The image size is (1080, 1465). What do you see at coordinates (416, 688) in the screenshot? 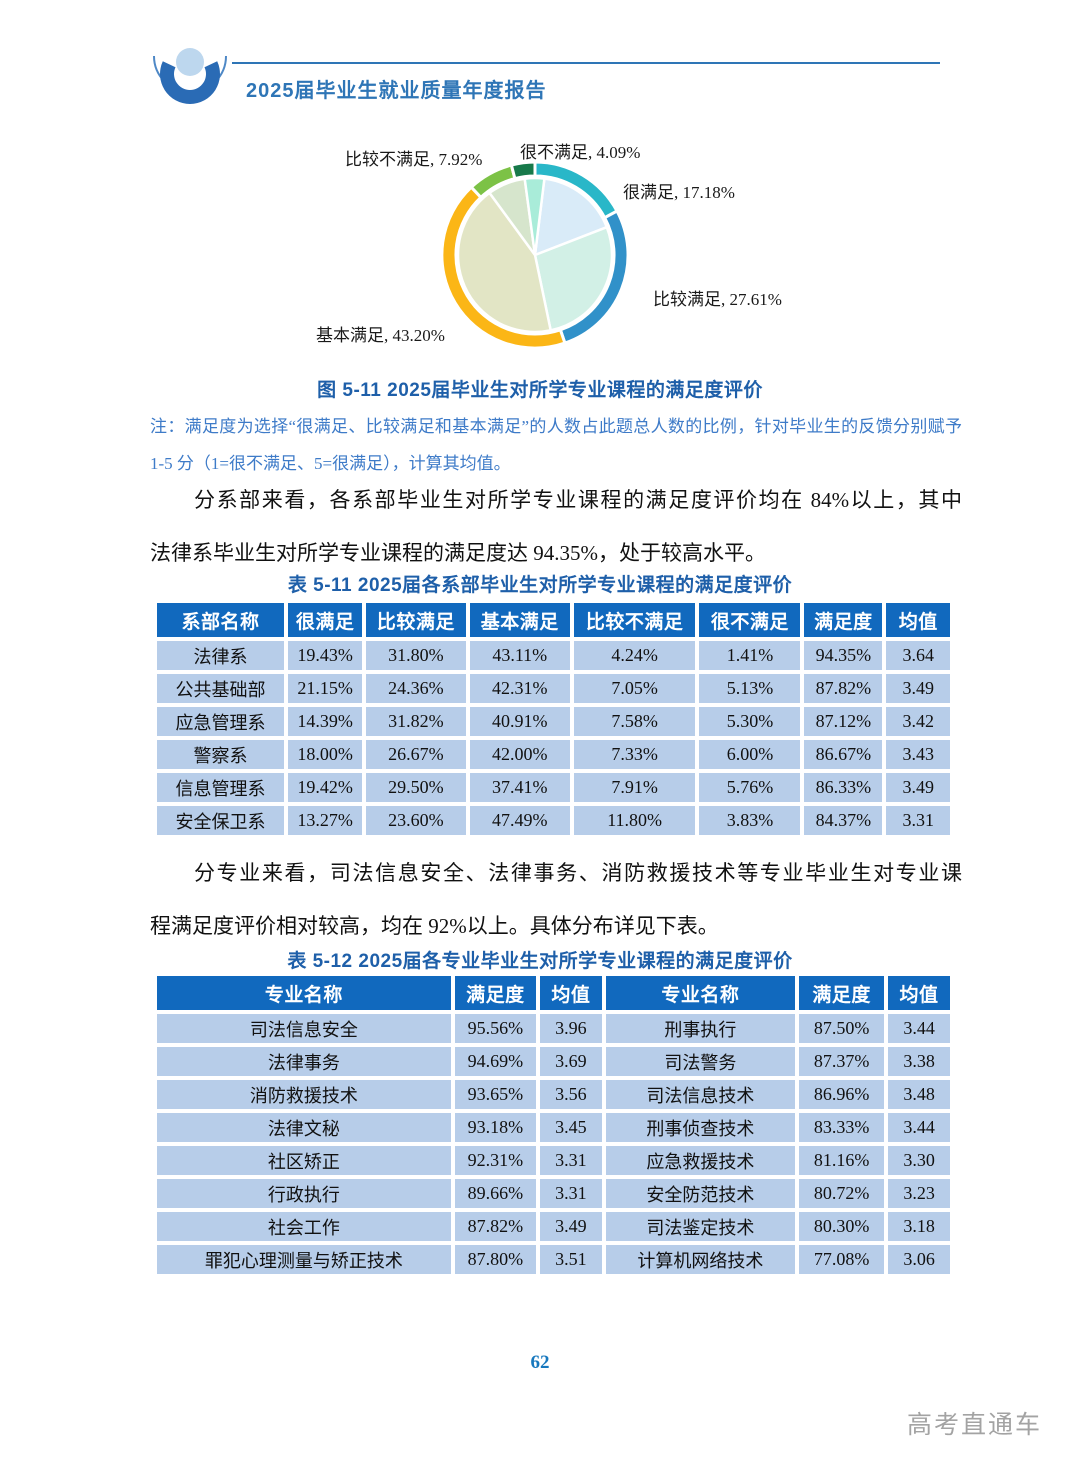
I see `table-cell: 24.36%` at bounding box center [416, 688].